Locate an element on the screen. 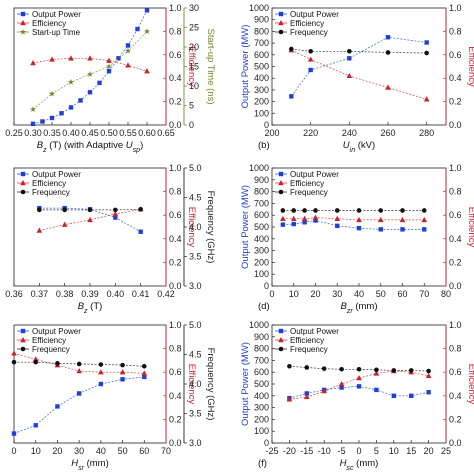 The width and height of the screenshot is (474, 474). y-axis-label: Output Power (MW) is located at coordinates (245, 67).